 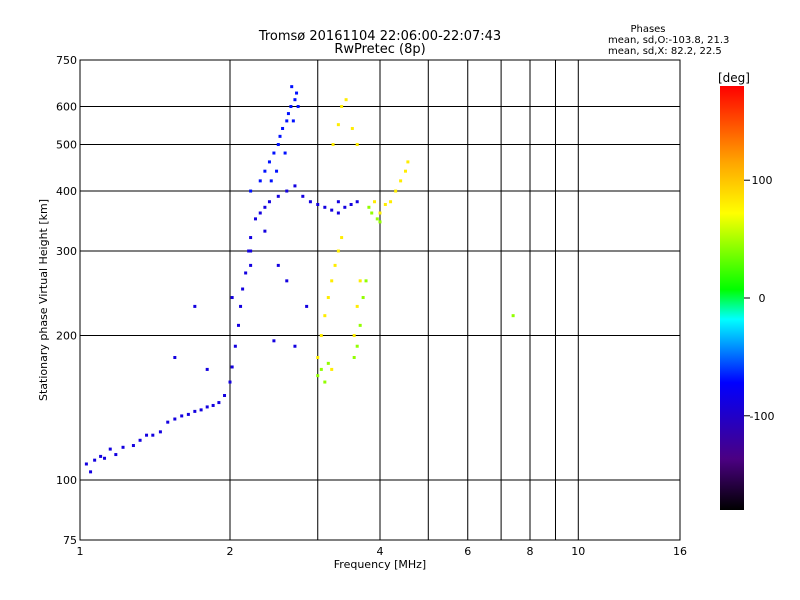 I want to click on x-tick-label: 4, so click(x=380, y=551).